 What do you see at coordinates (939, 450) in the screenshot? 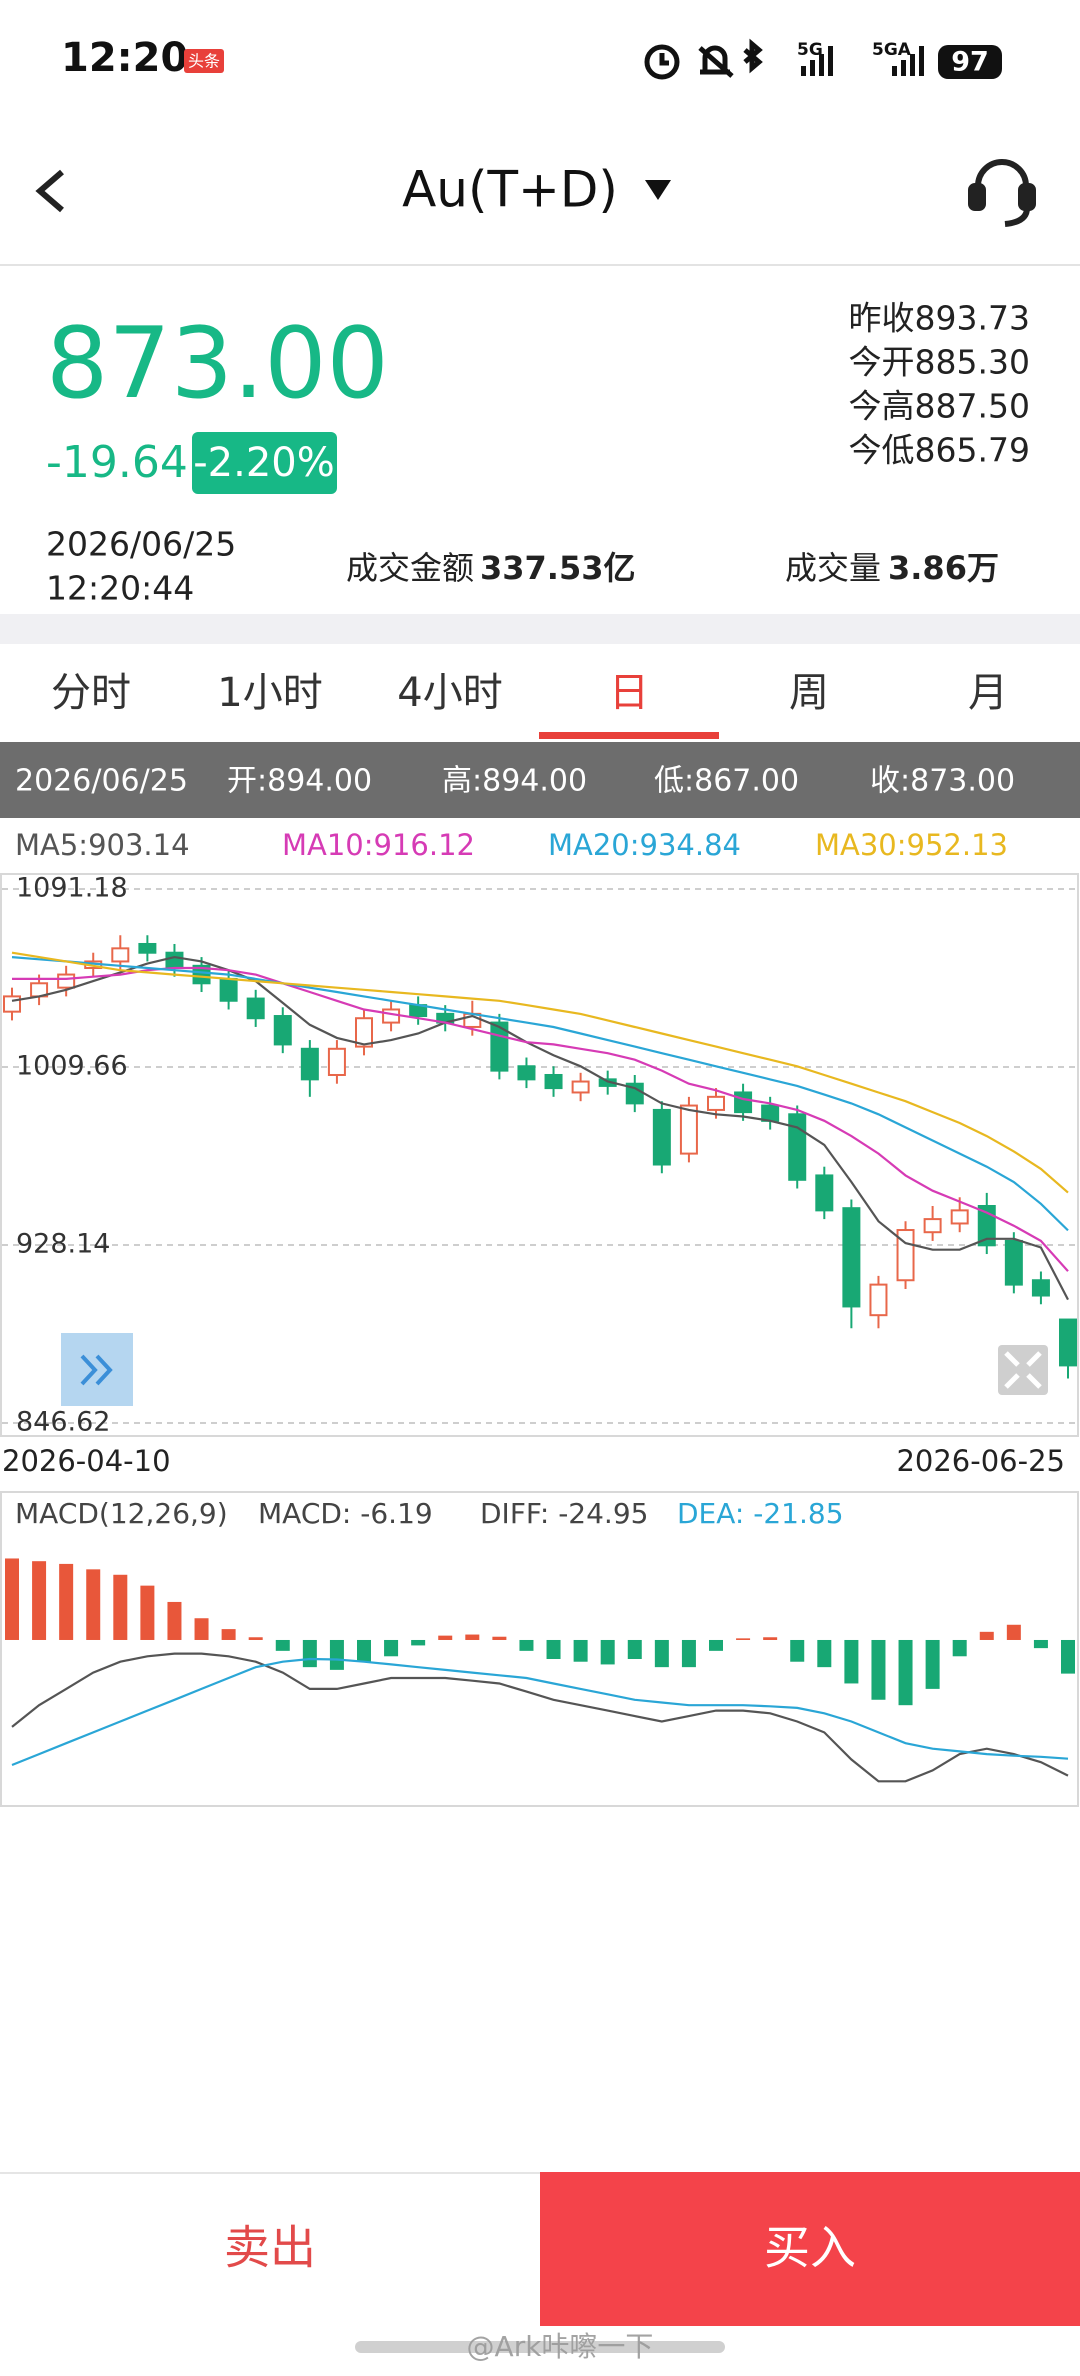
I see `quote-stat: 今低865.79` at bounding box center [939, 450].